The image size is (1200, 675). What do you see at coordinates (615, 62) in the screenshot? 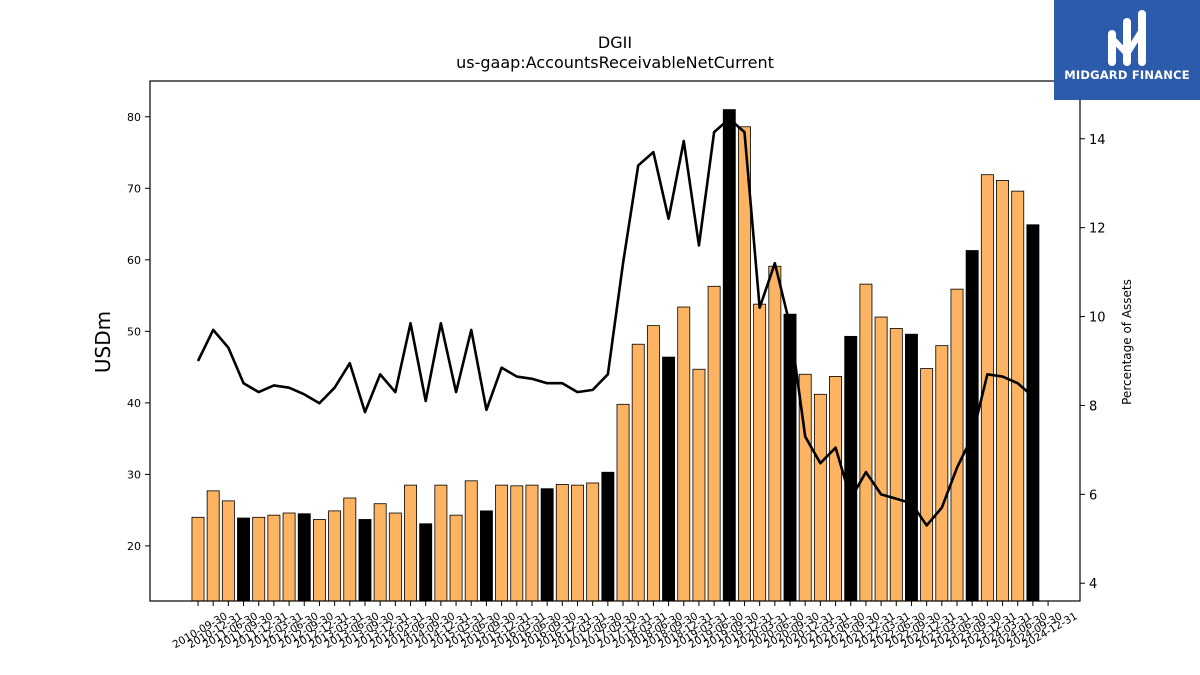
I see `chart-subtitle: us-gaap:AccountsReceivableNetCurrent` at bounding box center [615, 62].